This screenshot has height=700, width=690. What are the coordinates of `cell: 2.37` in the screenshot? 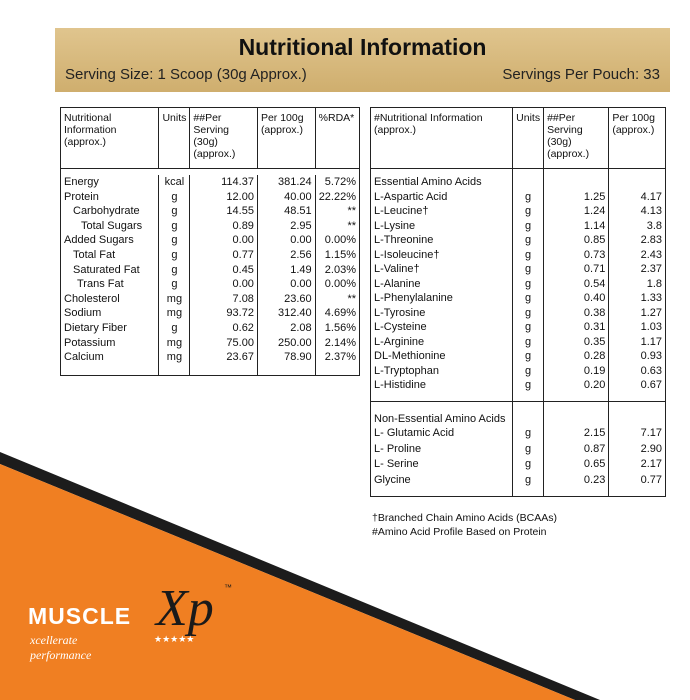 It's located at (637, 269).